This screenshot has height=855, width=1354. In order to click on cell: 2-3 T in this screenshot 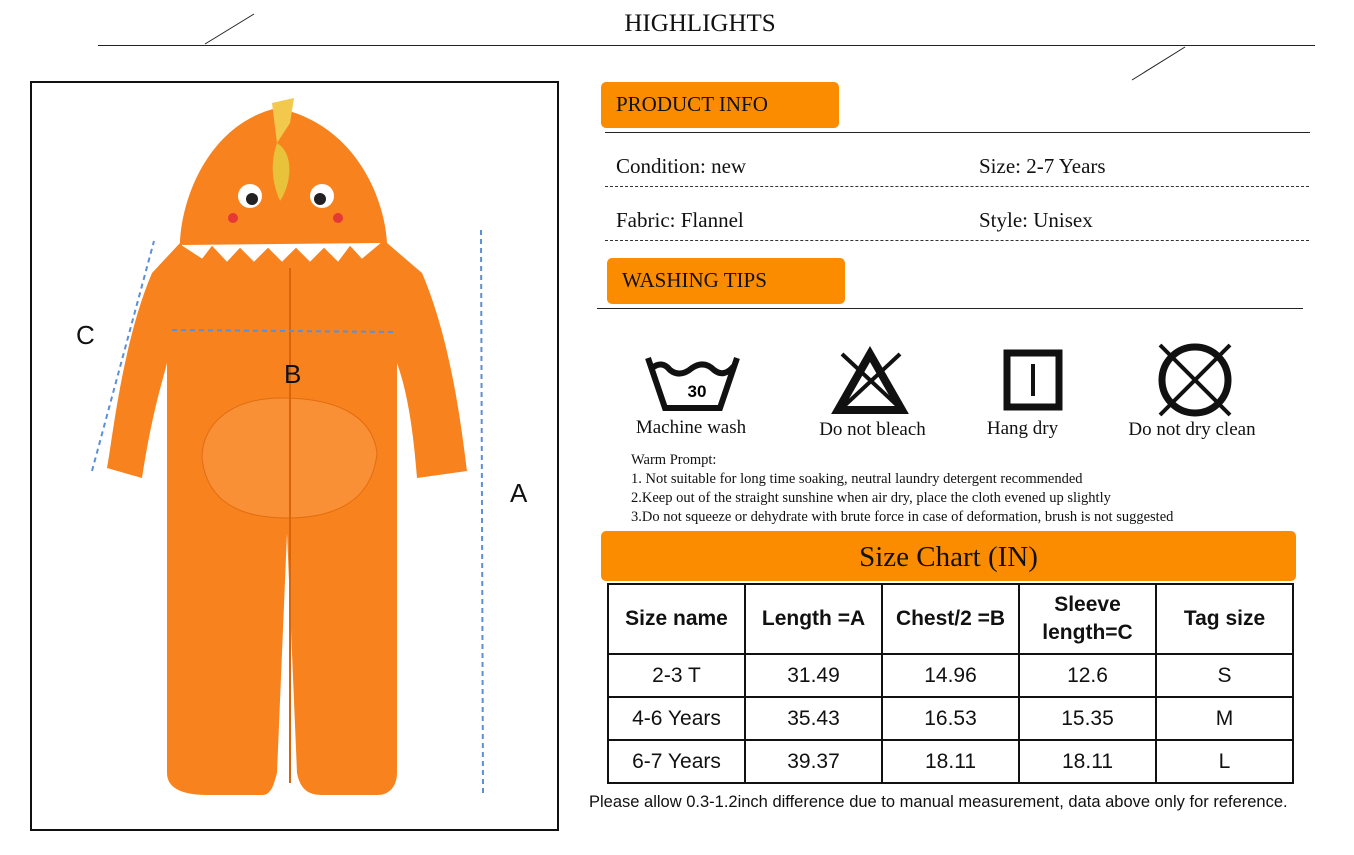, I will do `click(676, 675)`.